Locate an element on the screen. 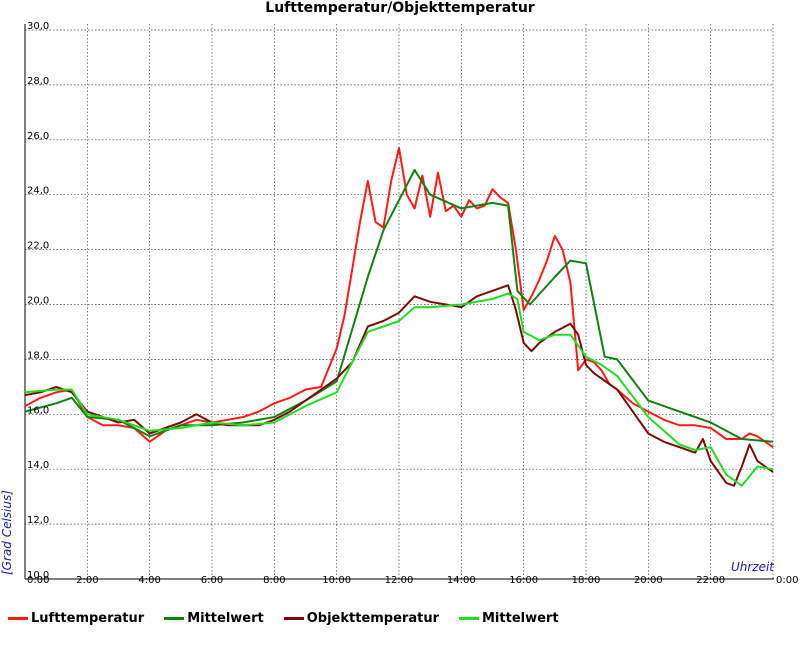 The height and width of the screenshot is (650, 800). y-tick-label: 30,0 is located at coordinates (38, 26).